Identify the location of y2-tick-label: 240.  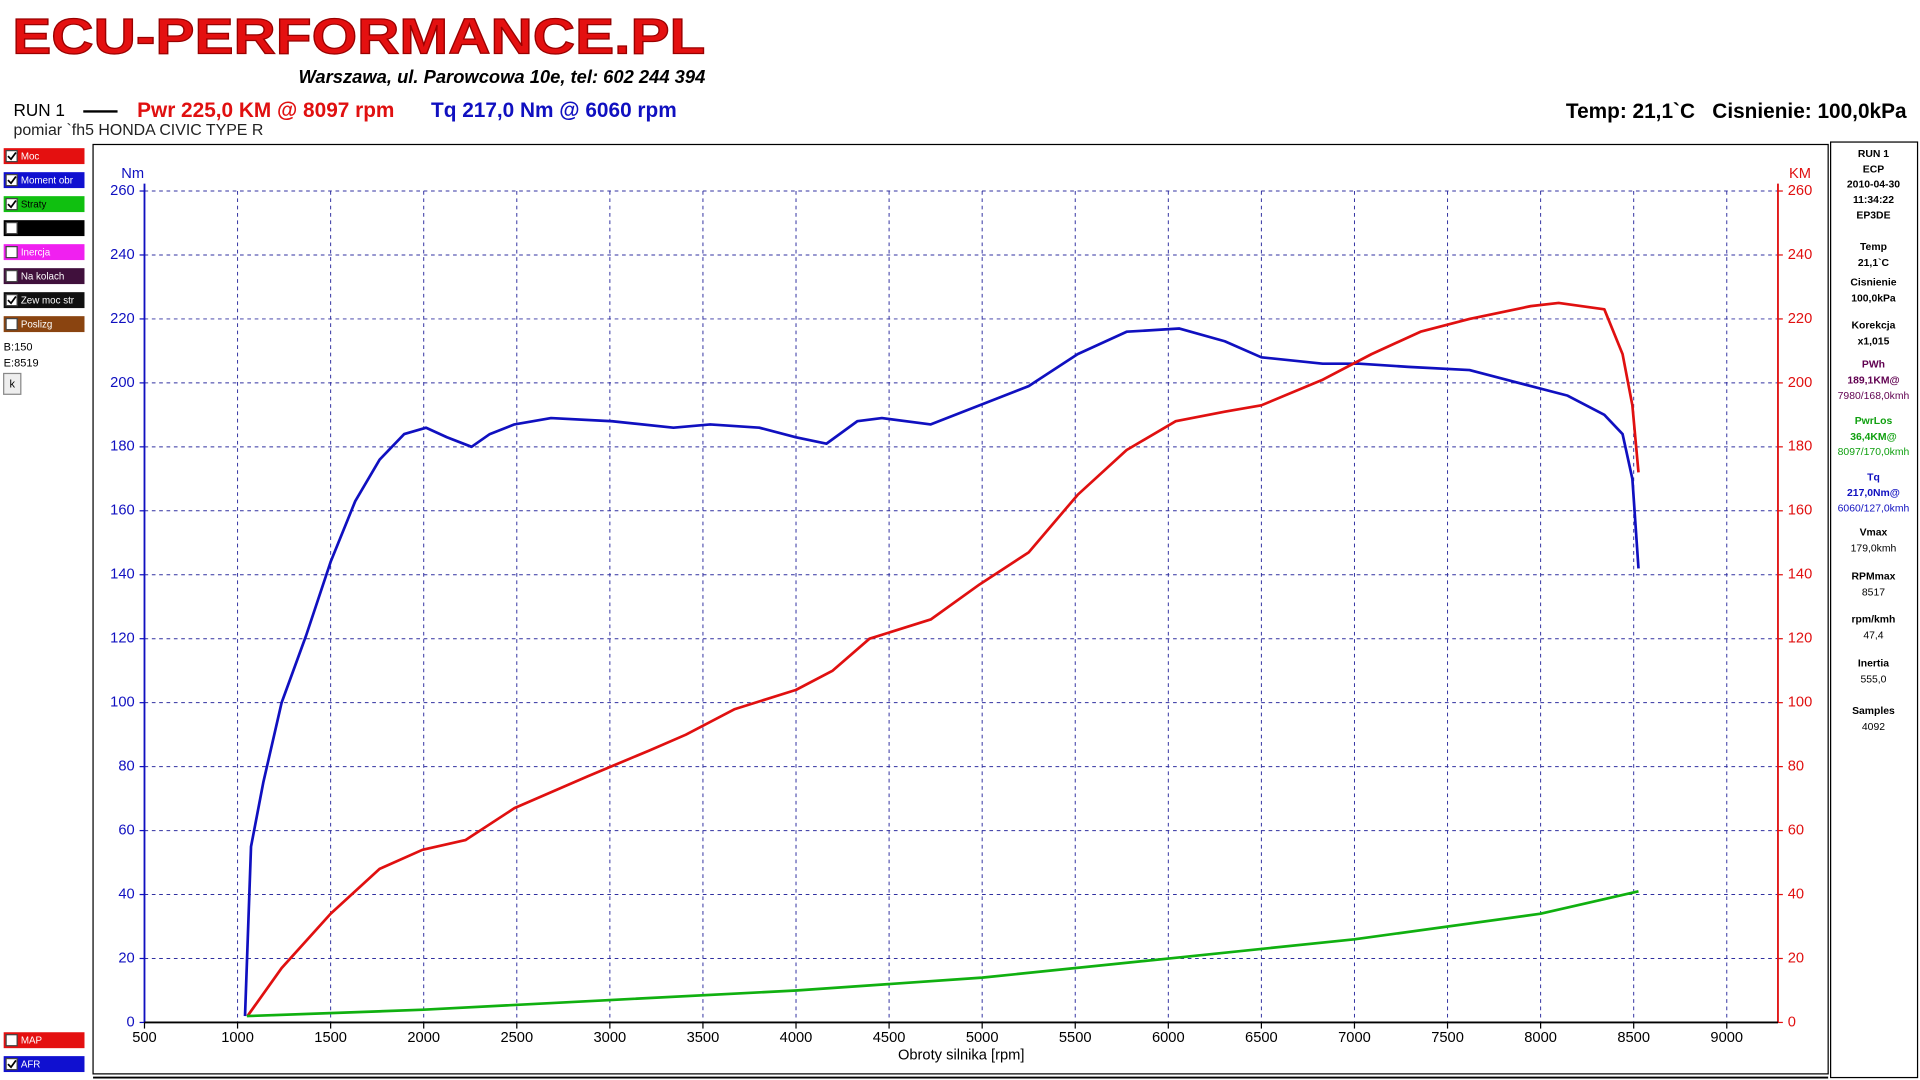
(1800, 255).